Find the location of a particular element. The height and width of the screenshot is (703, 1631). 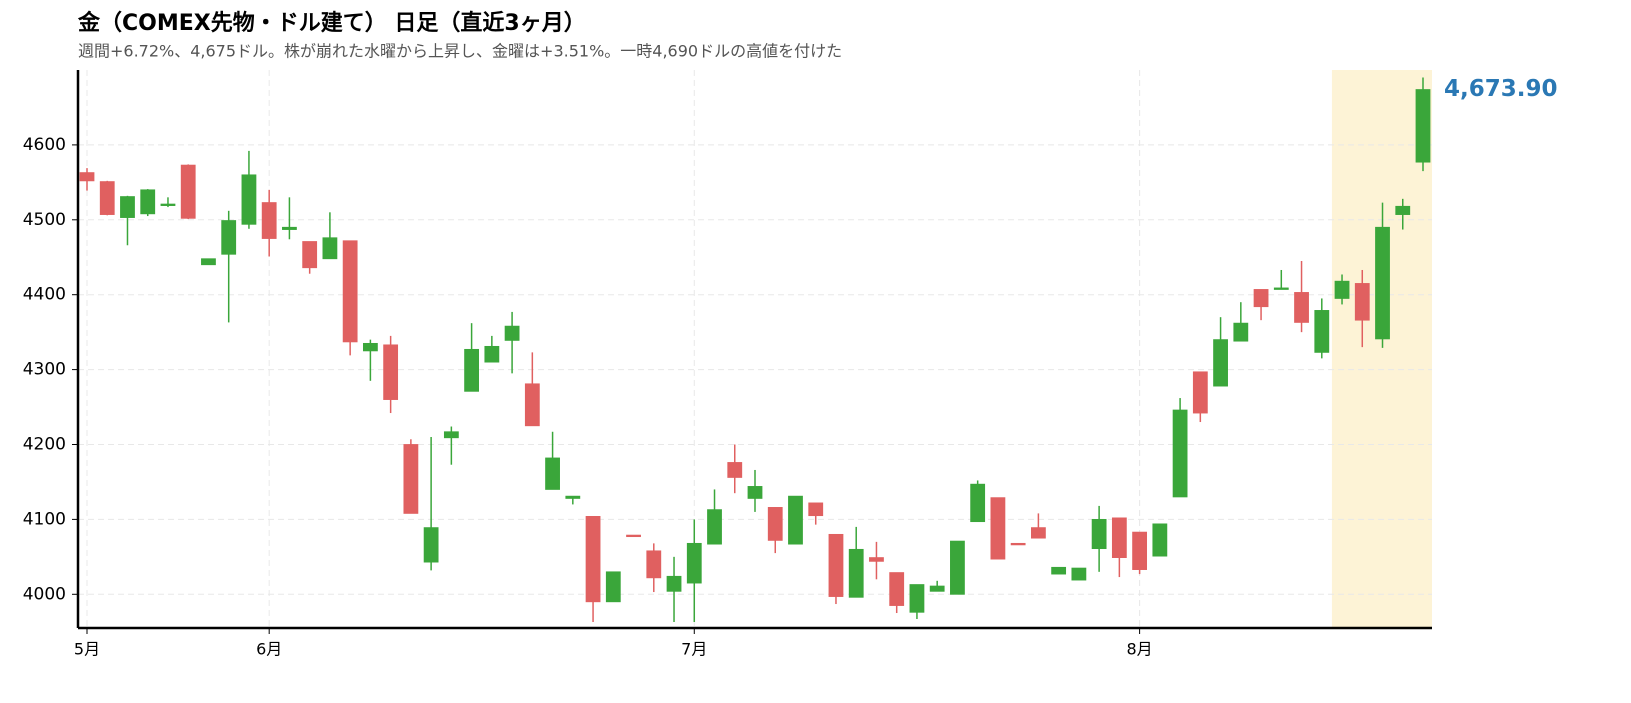

y-tick-label: 4600 is located at coordinates (44, 145).